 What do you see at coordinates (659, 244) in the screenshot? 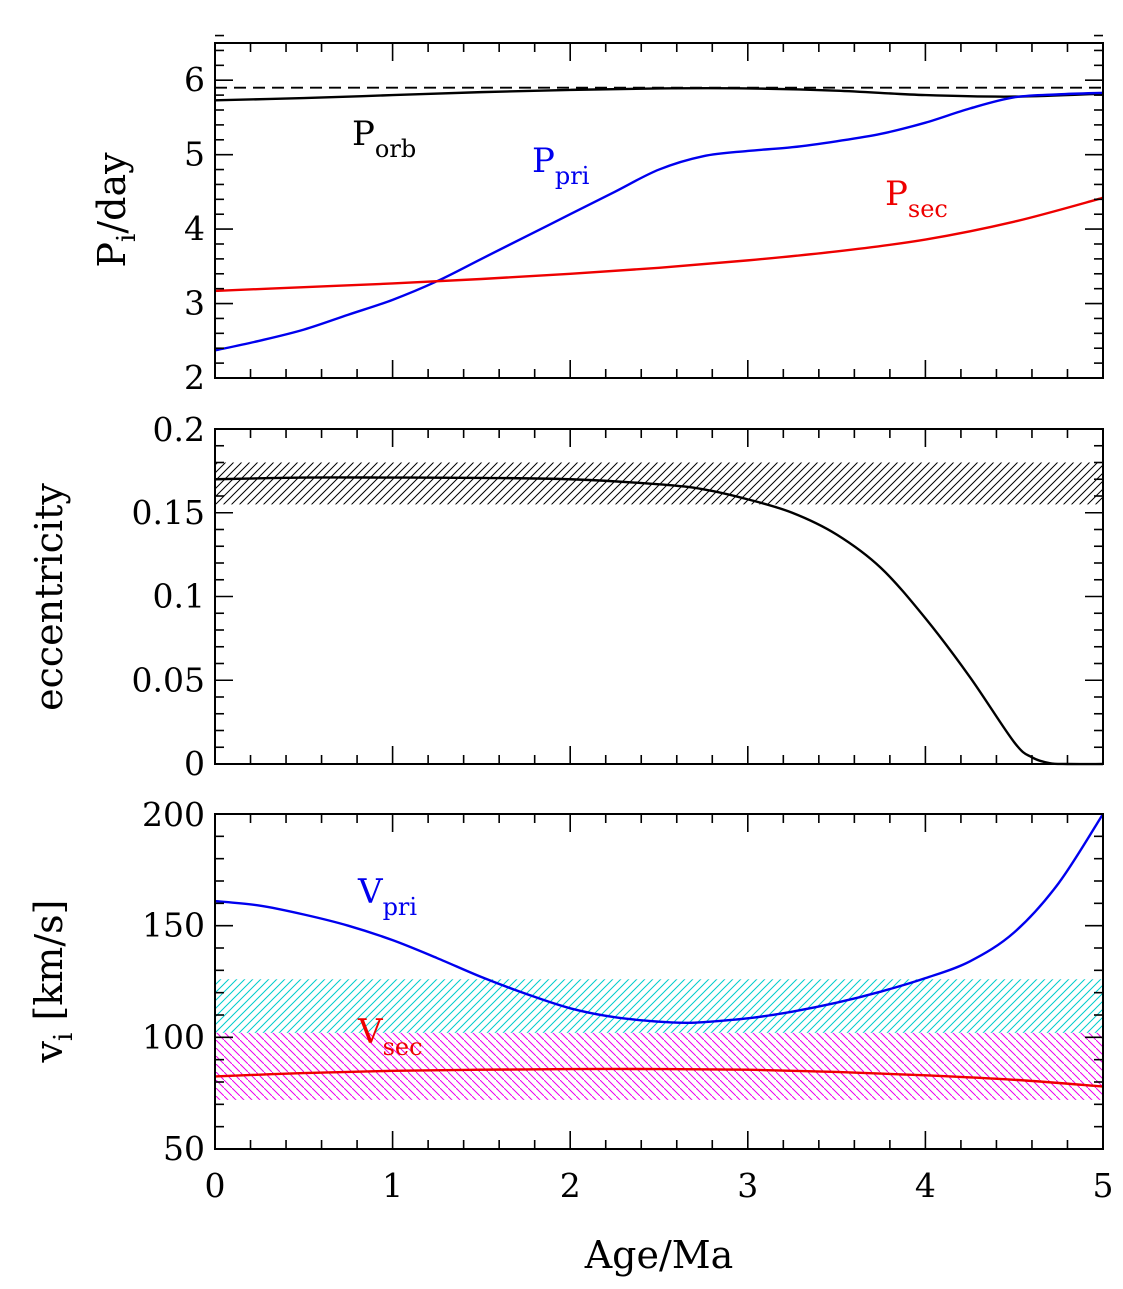
I see `series-p-sec` at bounding box center [659, 244].